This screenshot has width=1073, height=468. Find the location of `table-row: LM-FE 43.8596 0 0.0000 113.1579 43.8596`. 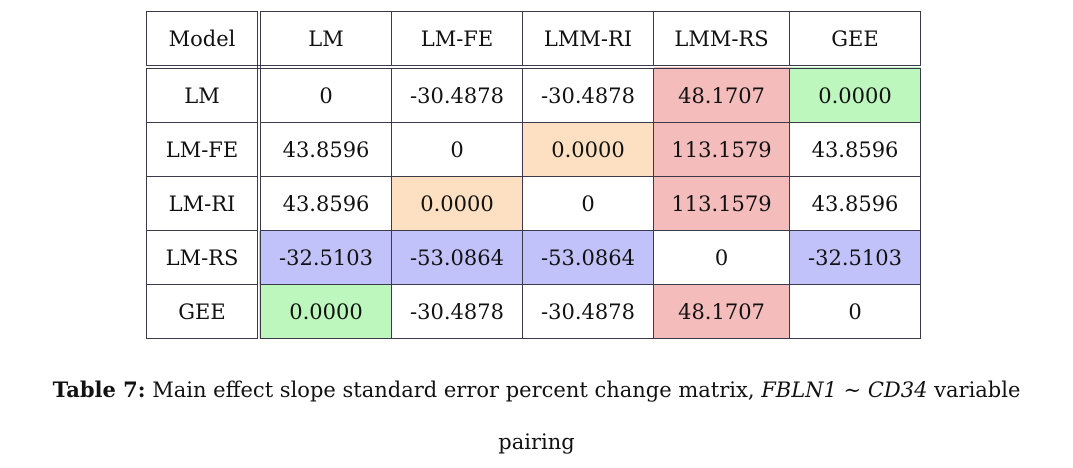

table-row: LM-FE 43.8596 0 0.0000 113.1579 43.8596 is located at coordinates (533, 149).